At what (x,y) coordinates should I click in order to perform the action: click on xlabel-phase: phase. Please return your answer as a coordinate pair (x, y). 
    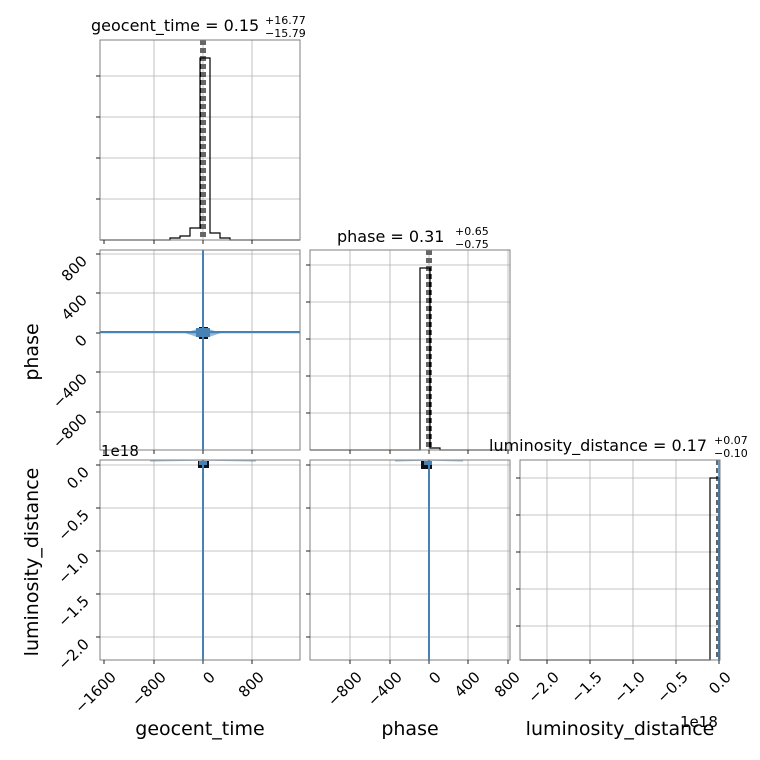
    Looking at the image, I should click on (409, 729).